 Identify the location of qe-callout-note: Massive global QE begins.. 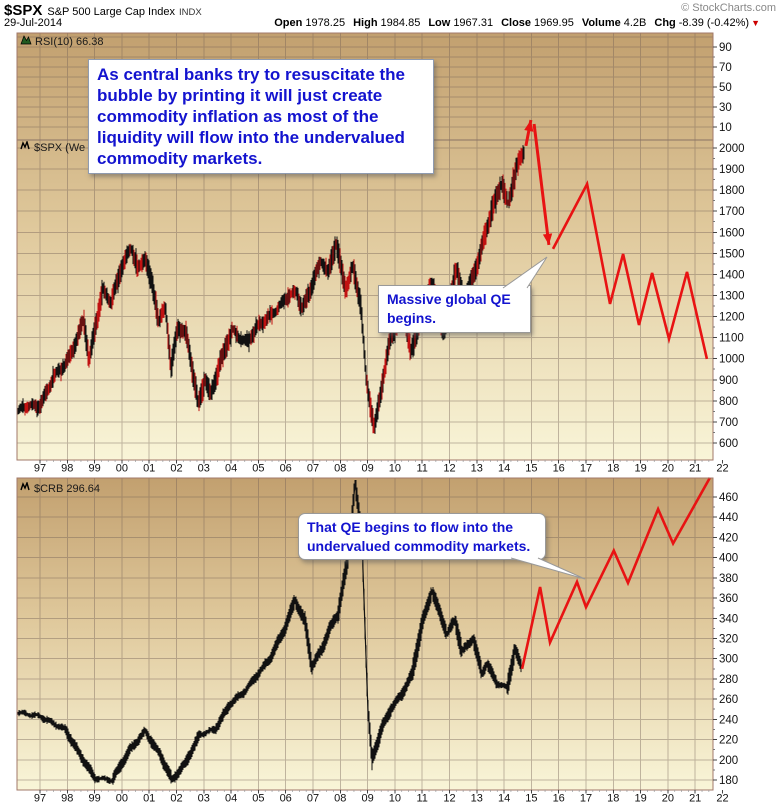
(454, 309).